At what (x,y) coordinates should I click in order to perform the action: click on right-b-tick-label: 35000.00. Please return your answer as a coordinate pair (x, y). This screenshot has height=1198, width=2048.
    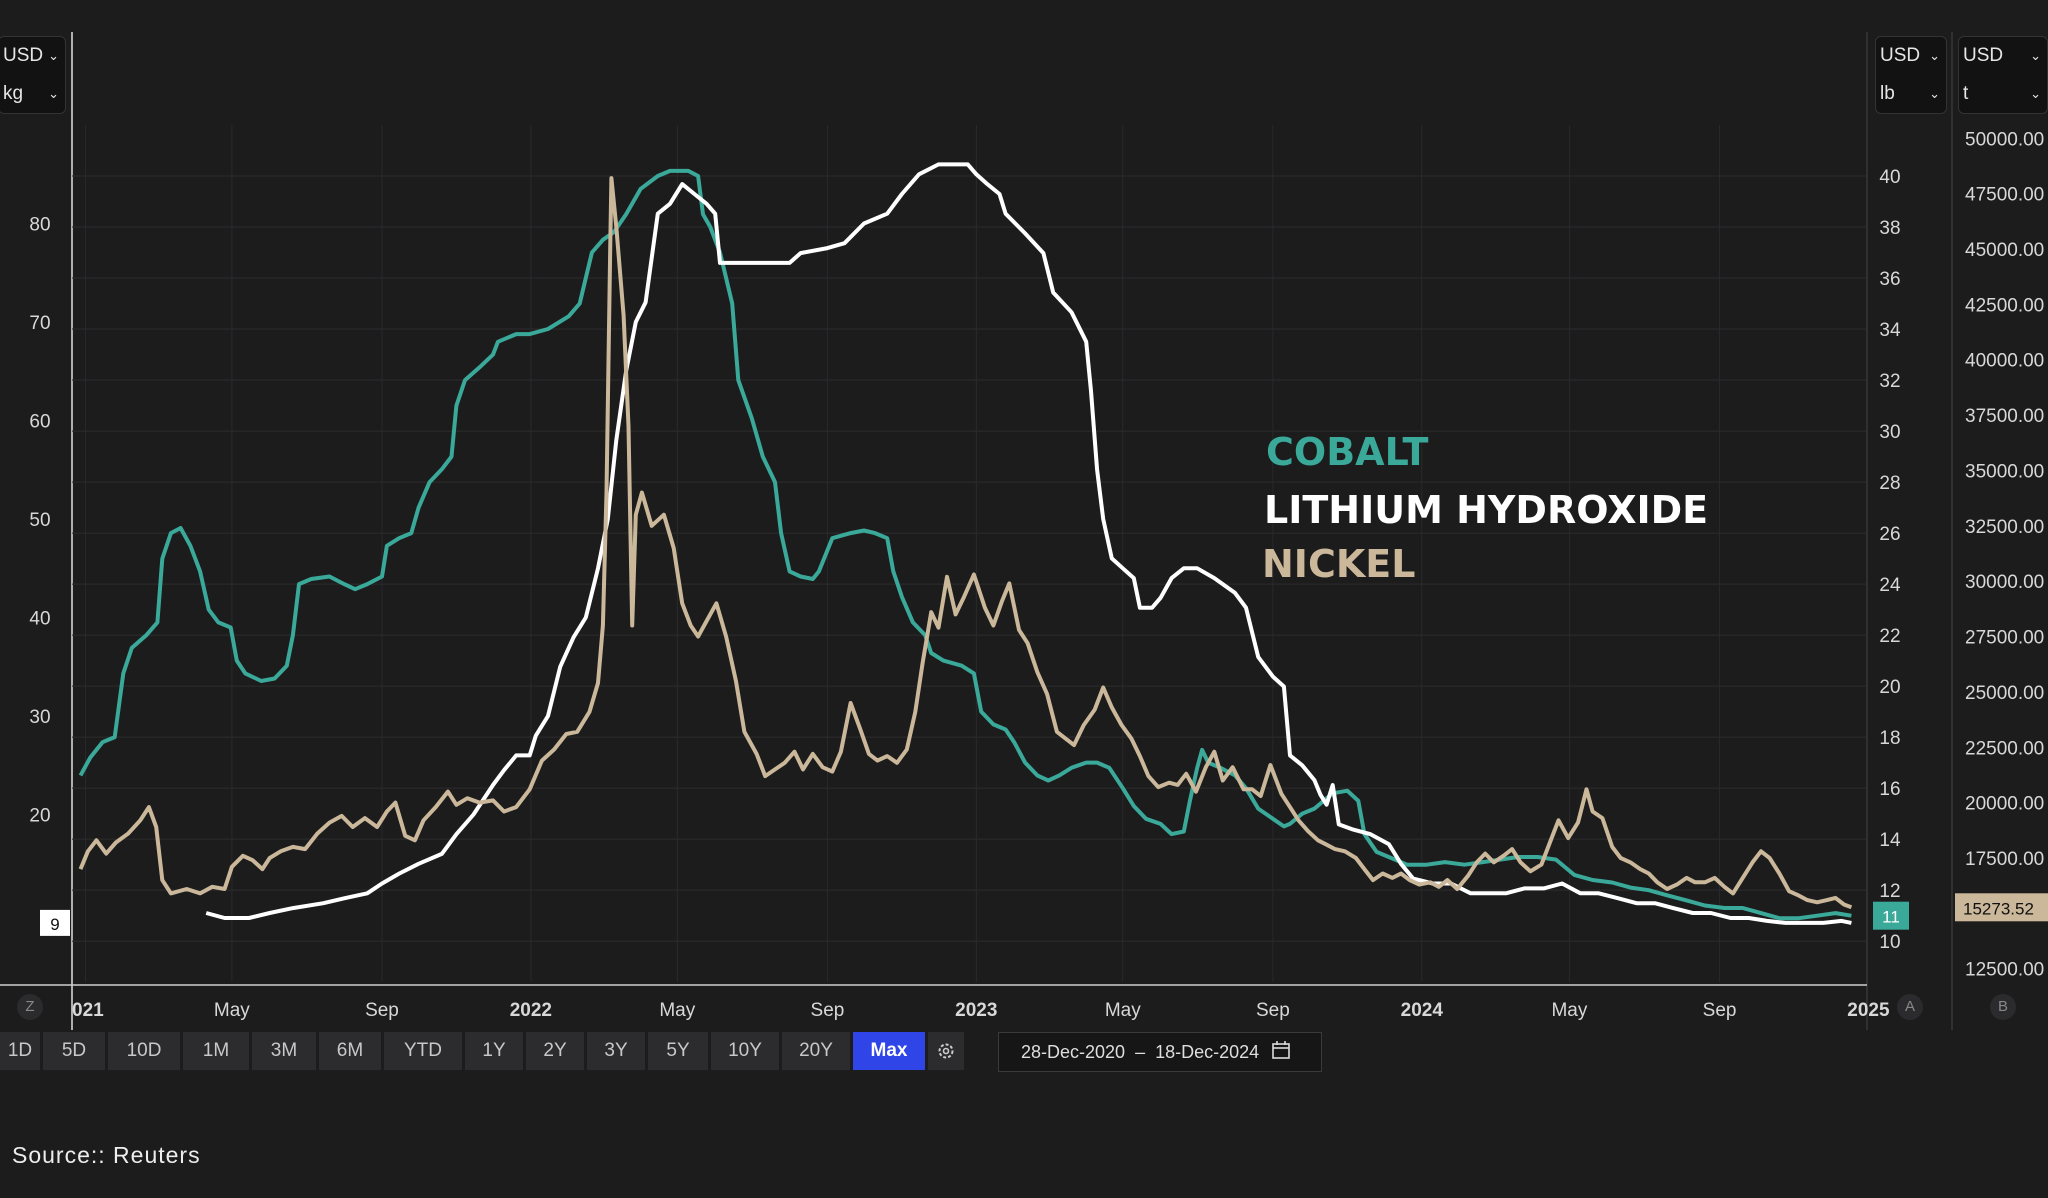
    Looking at the image, I should click on (2004, 471).